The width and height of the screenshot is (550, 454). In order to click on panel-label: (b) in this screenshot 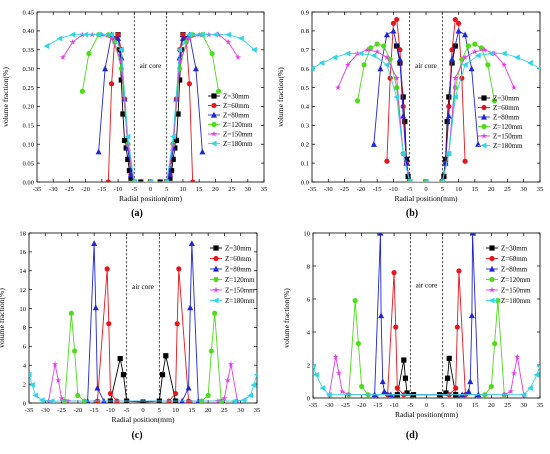, I will do `click(412, 213)`.